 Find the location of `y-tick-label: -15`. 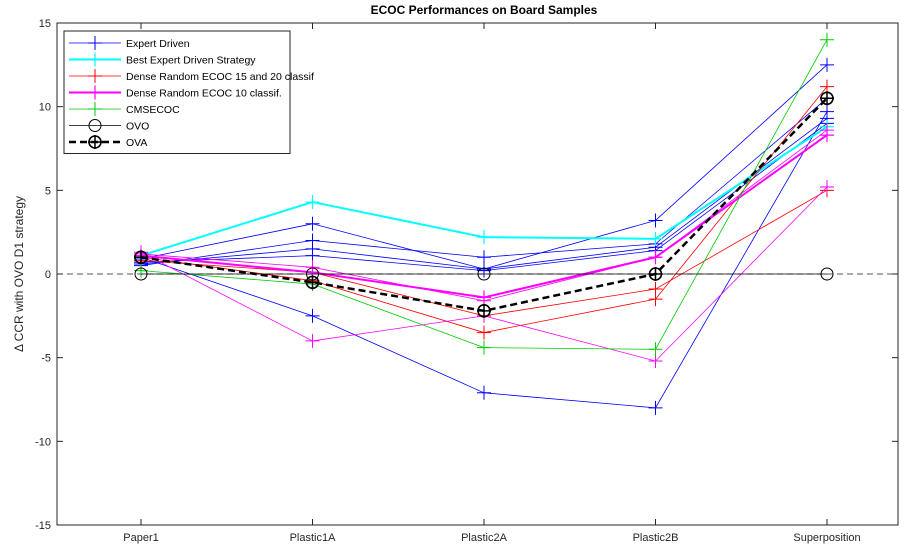

y-tick-label: -15 is located at coordinates (43, 526).